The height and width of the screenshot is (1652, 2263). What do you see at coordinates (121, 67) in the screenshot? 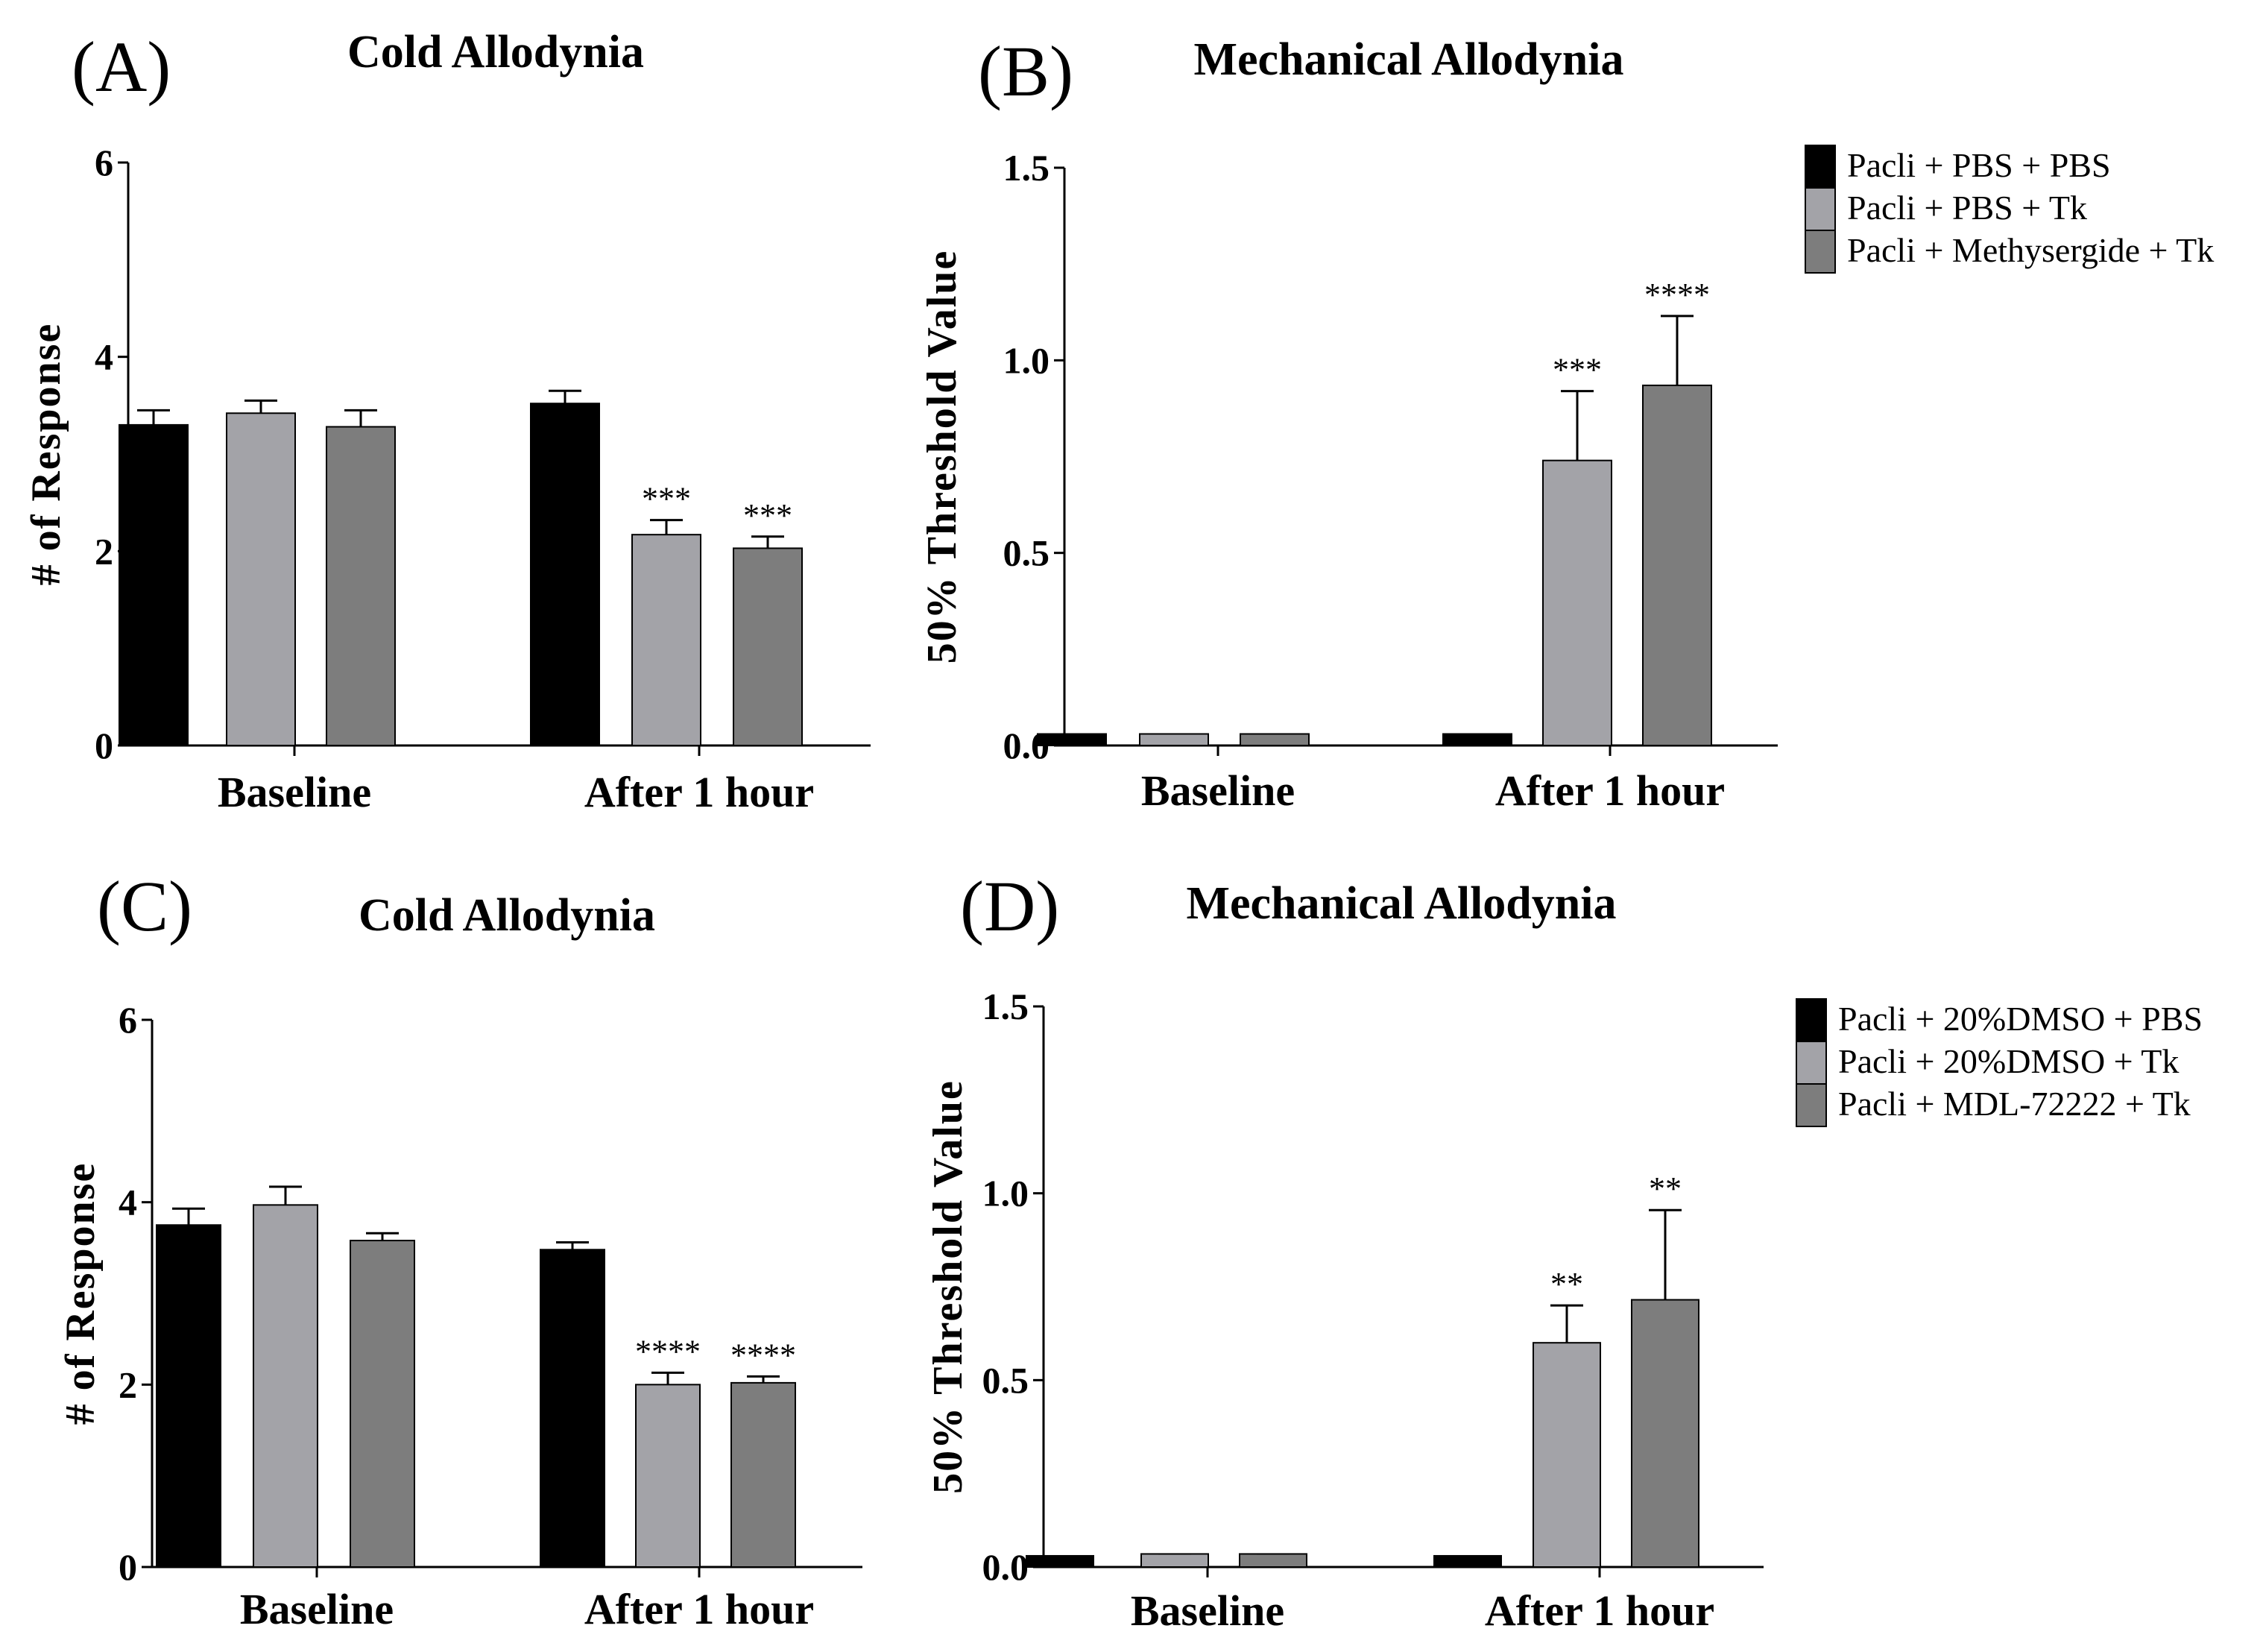
I see `panel-letter: (A)` at bounding box center [121, 67].